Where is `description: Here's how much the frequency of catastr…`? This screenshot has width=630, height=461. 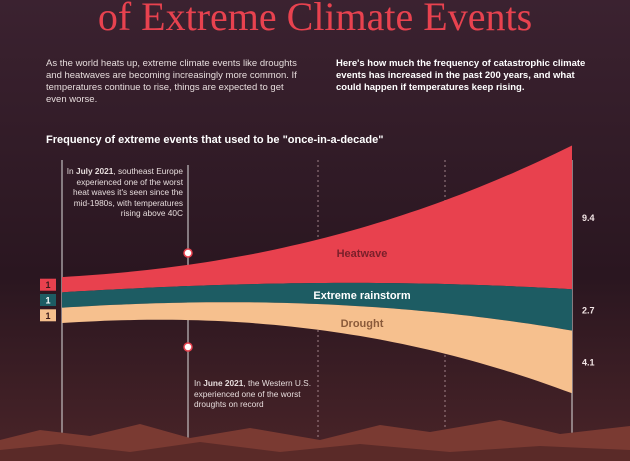
description: Here's how much the frequency of catastr… is located at coordinates (461, 75).